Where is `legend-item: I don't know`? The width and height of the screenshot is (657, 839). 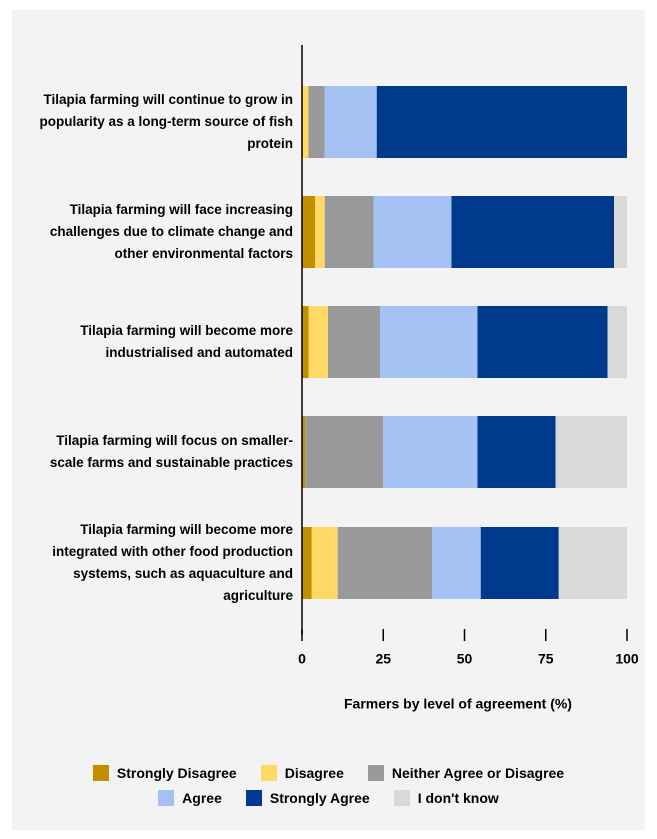 legend-item: I don't know is located at coordinates (446, 797).